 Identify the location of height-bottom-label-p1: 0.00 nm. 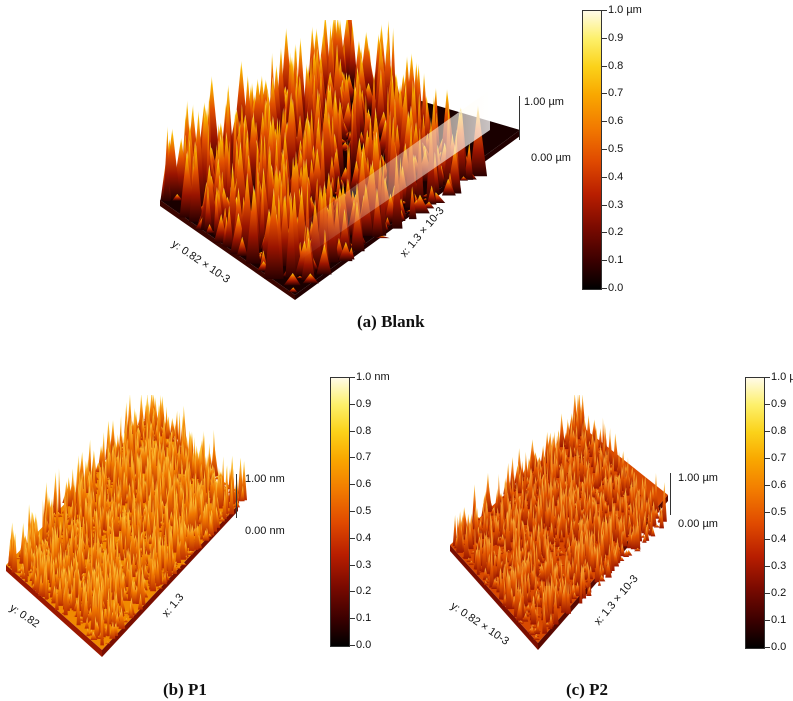
(265, 531).